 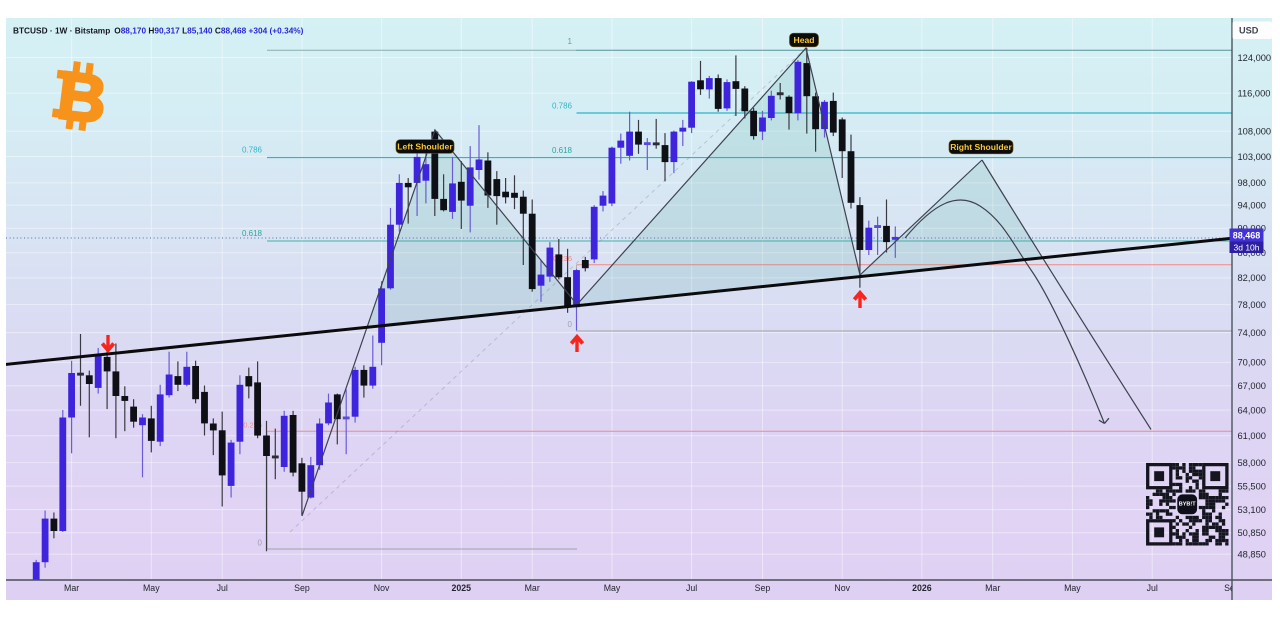 I want to click on svg-text: 98,000, so click(x=1252, y=183).